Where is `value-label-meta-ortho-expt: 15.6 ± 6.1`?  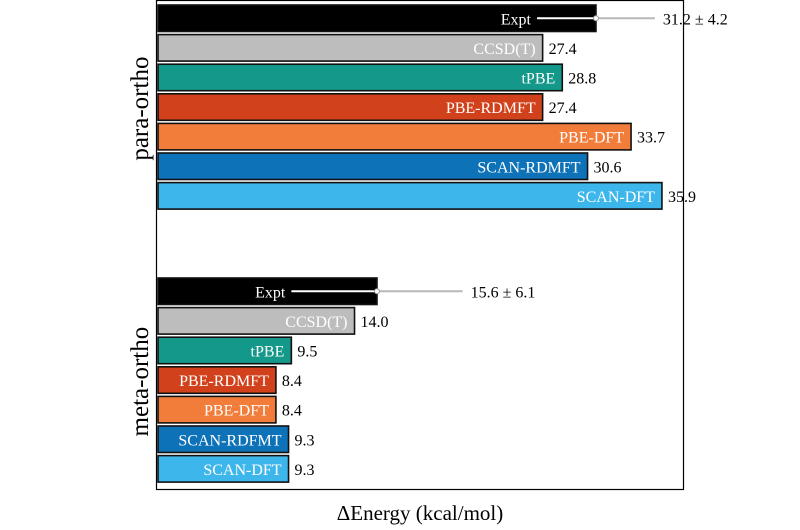 value-label-meta-ortho-expt: 15.6 ± 6.1 is located at coordinates (503, 292).